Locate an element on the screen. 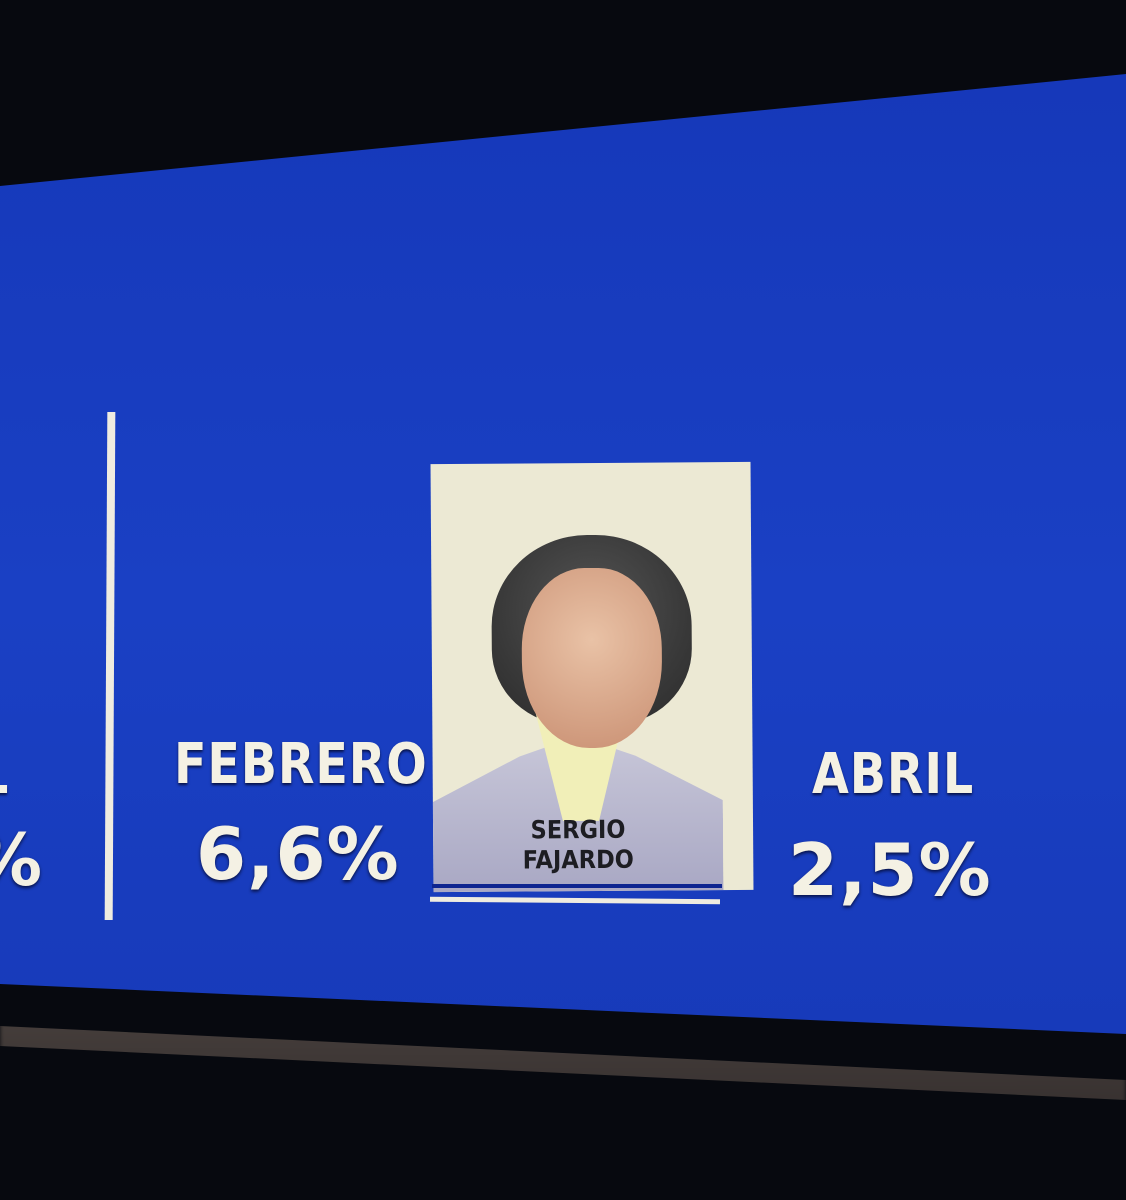 This screenshot has height=1200, width=1126. candidate-name: SERGIO FAJARDO is located at coordinates (577, 845).